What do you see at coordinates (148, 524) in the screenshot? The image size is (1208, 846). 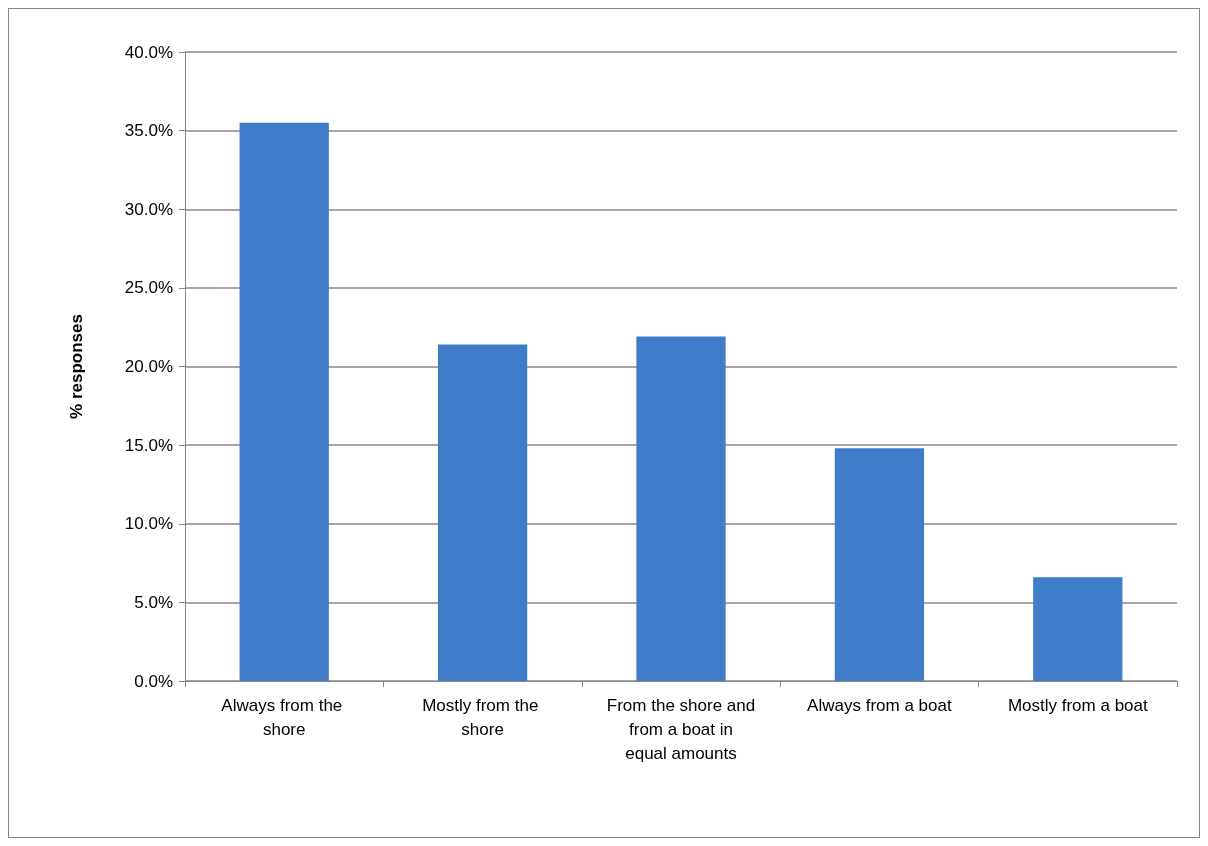 I see `y-tick-label: 10.0%` at bounding box center [148, 524].